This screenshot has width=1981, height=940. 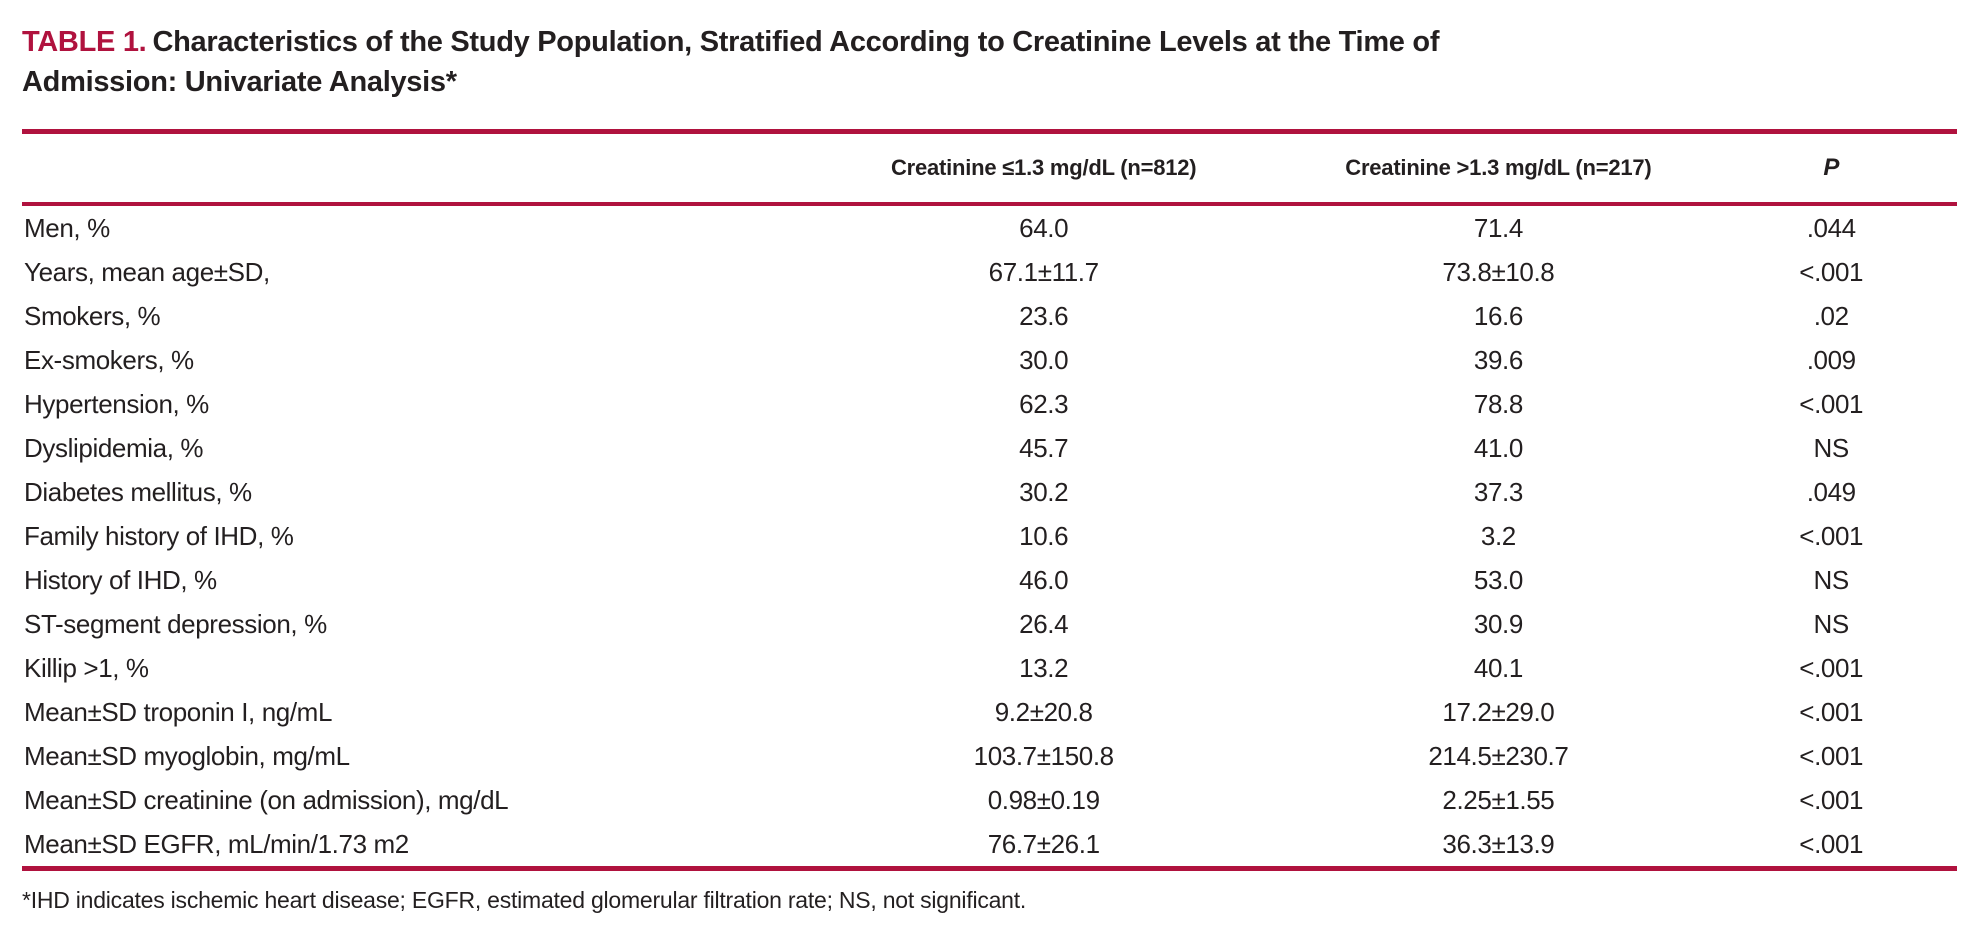 What do you see at coordinates (1044, 359) in the screenshot?
I see `value-creatinine-low: 30.0` at bounding box center [1044, 359].